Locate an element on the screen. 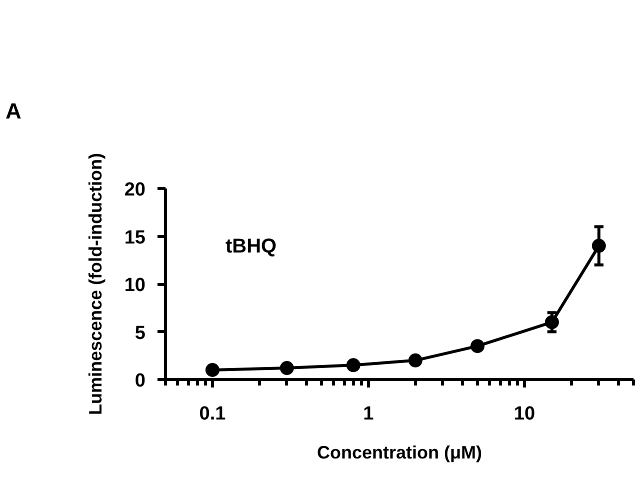  y-axis-title: Luminescence (fold-induction) is located at coordinates (95, 283).